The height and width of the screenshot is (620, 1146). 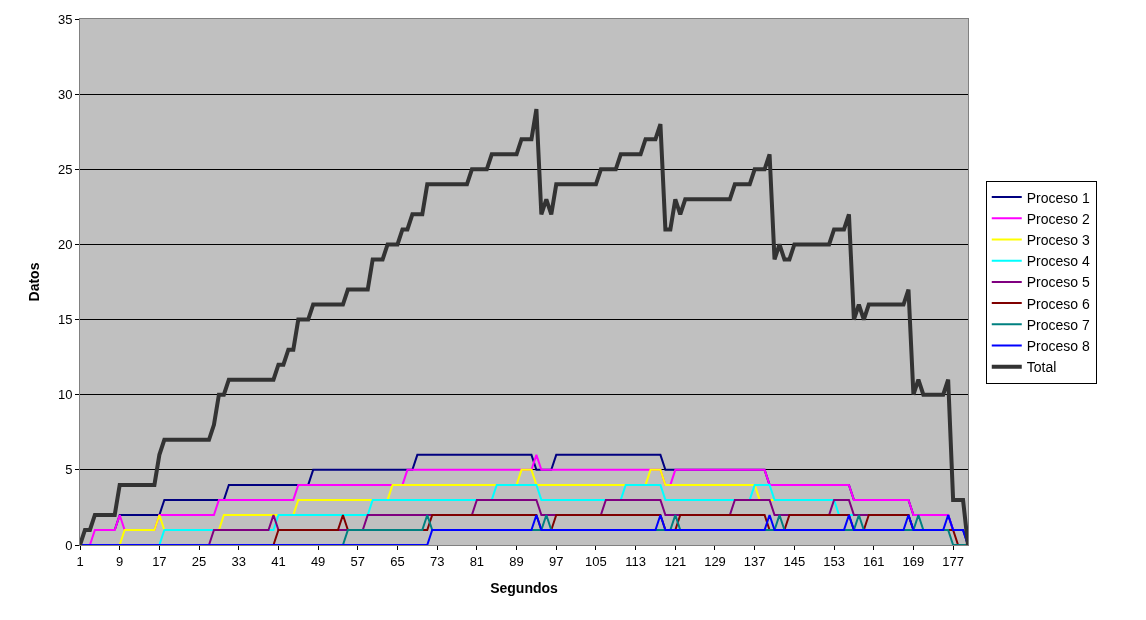 What do you see at coordinates (754, 561) in the screenshot?
I see `x-tick-label: 137` at bounding box center [754, 561].